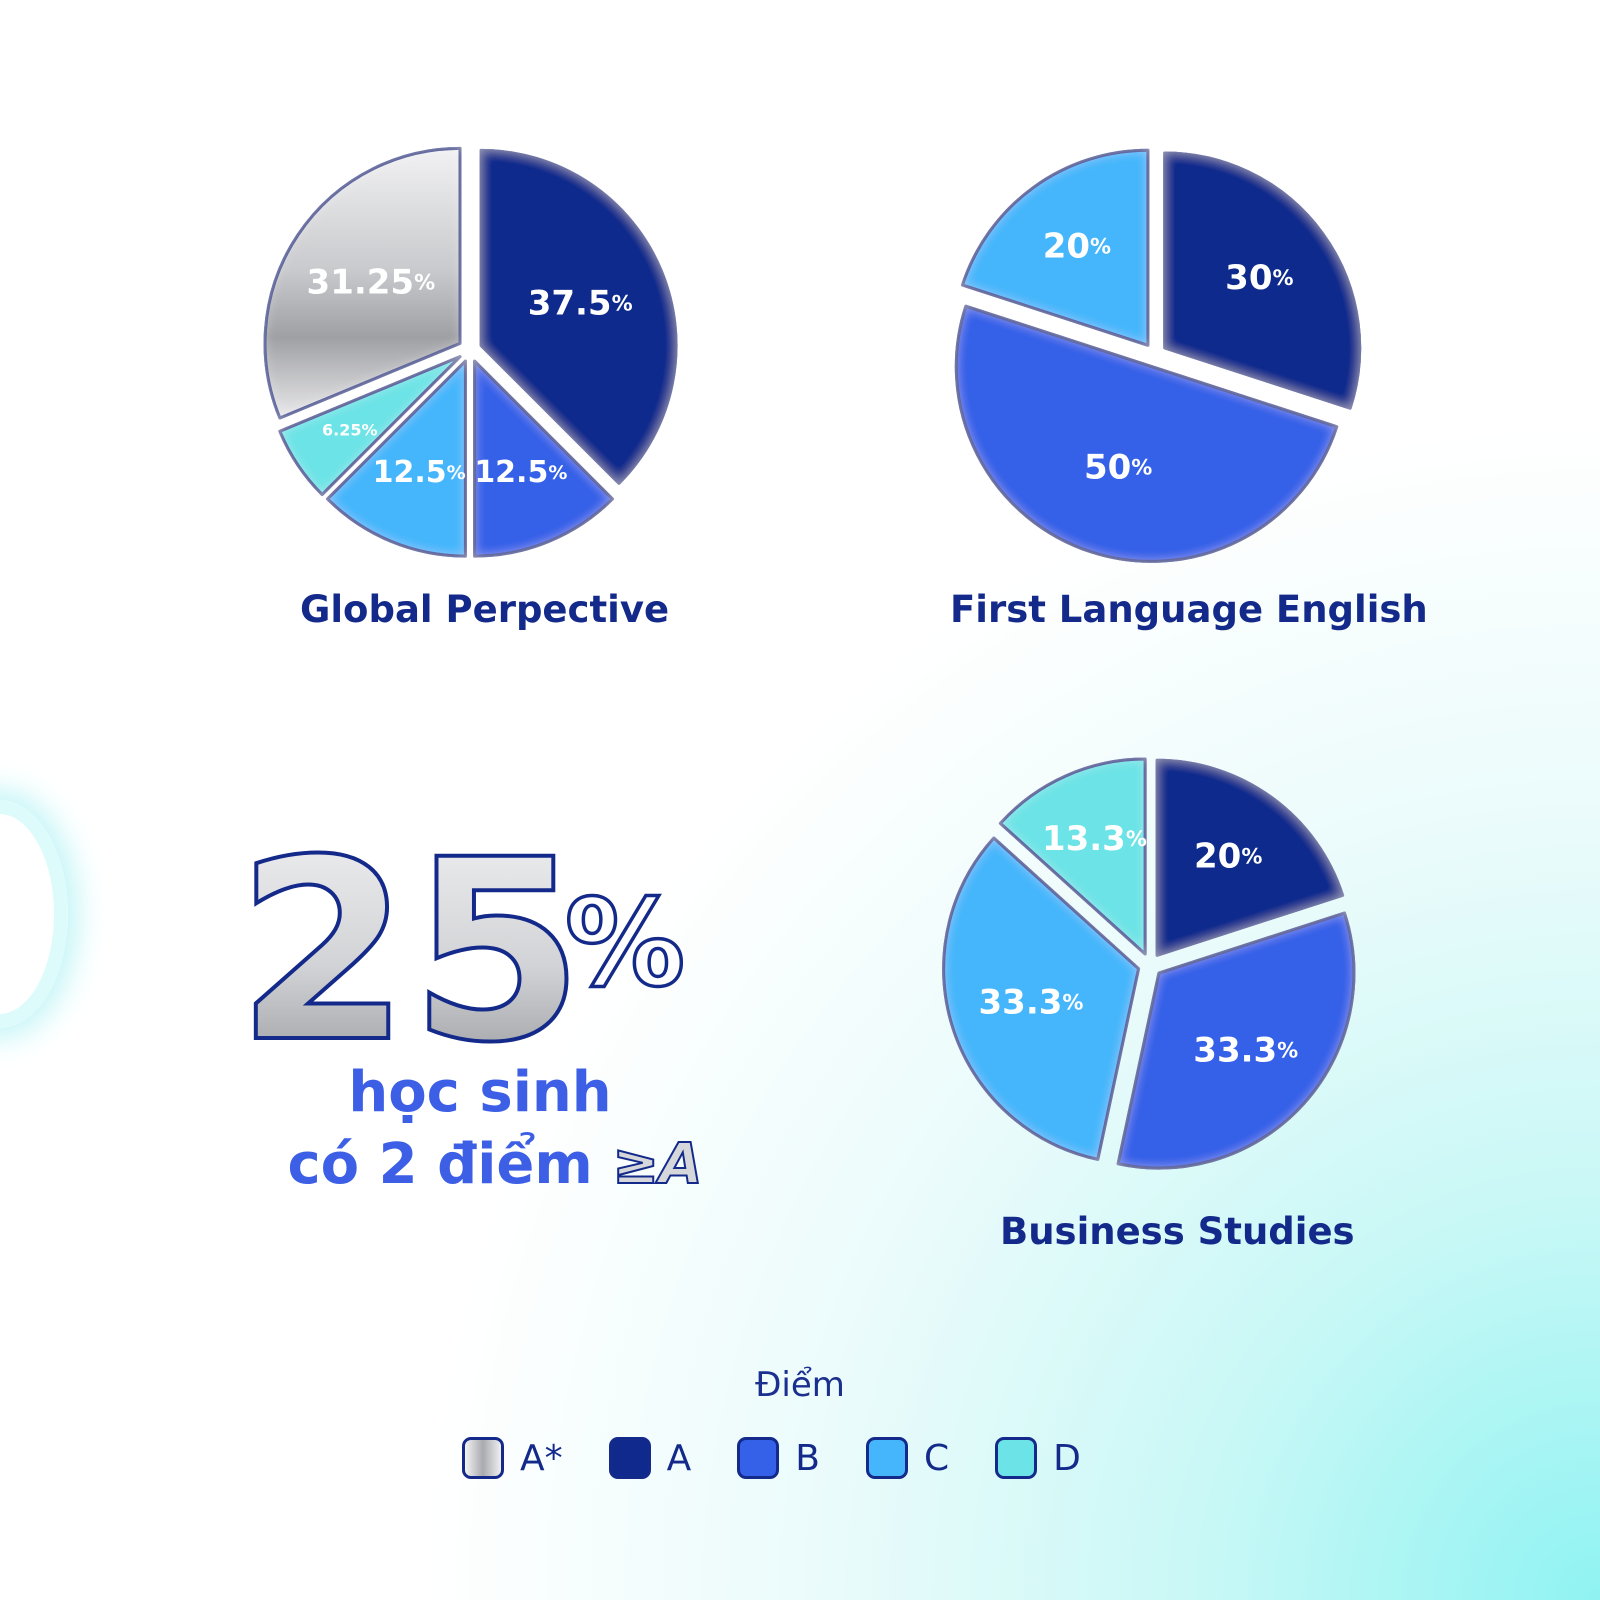 The width and height of the screenshot is (1600, 1600). I want to click on pie-slice-label: 6.25%, so click(350, 429).